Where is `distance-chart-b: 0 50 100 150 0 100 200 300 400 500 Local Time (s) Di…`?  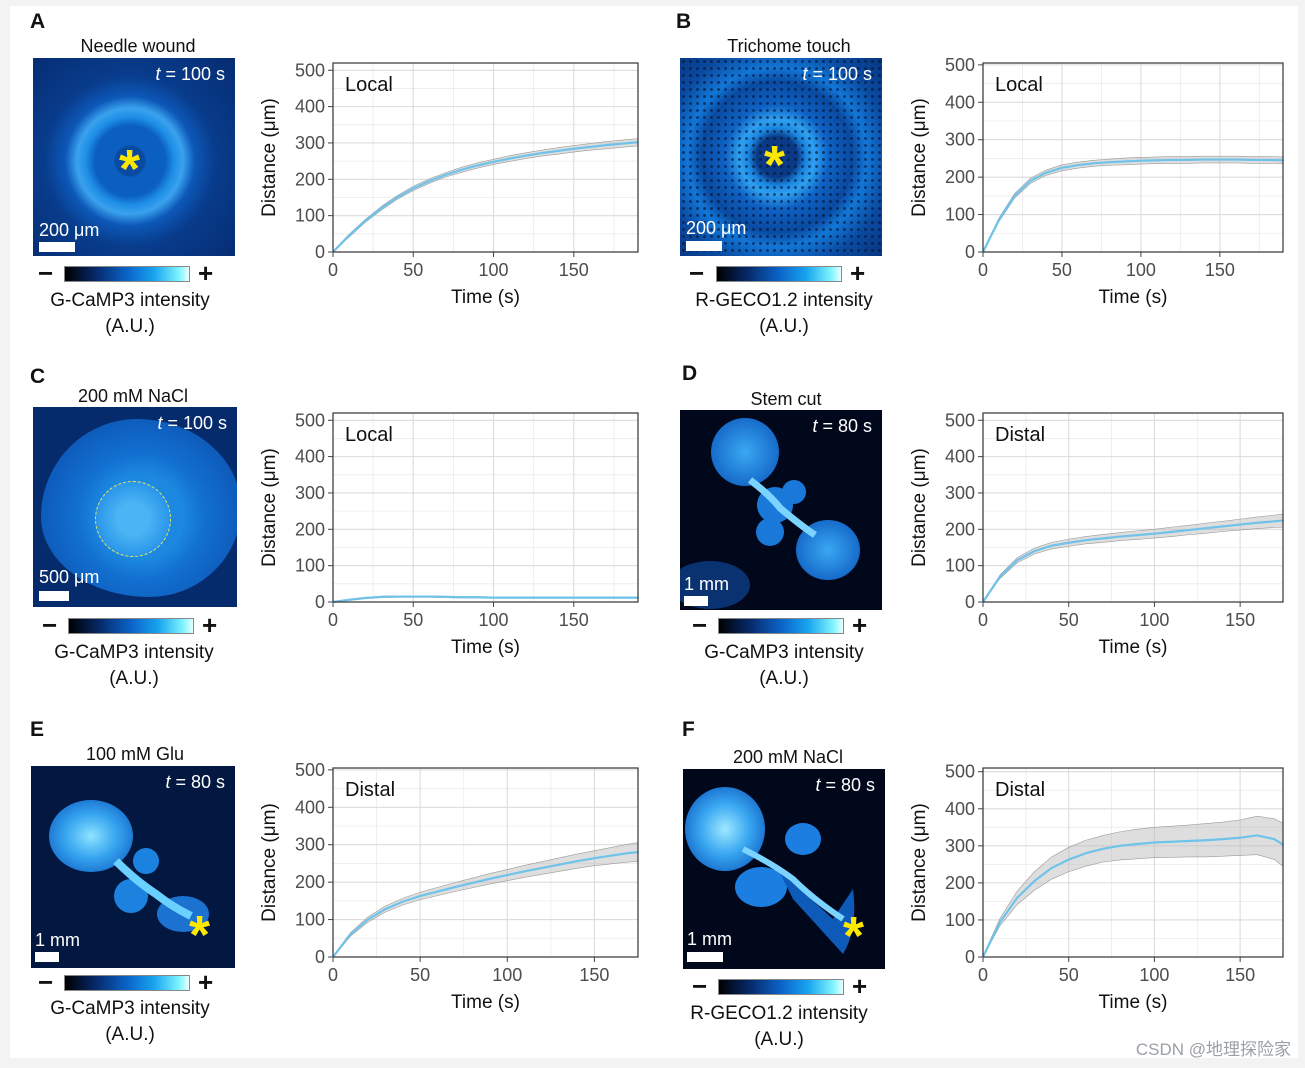 distance-chart-b: 0 50 100 150 0 100 200 300 400 500 Local Time (s) Di… is located at coordinates (1096, 181).